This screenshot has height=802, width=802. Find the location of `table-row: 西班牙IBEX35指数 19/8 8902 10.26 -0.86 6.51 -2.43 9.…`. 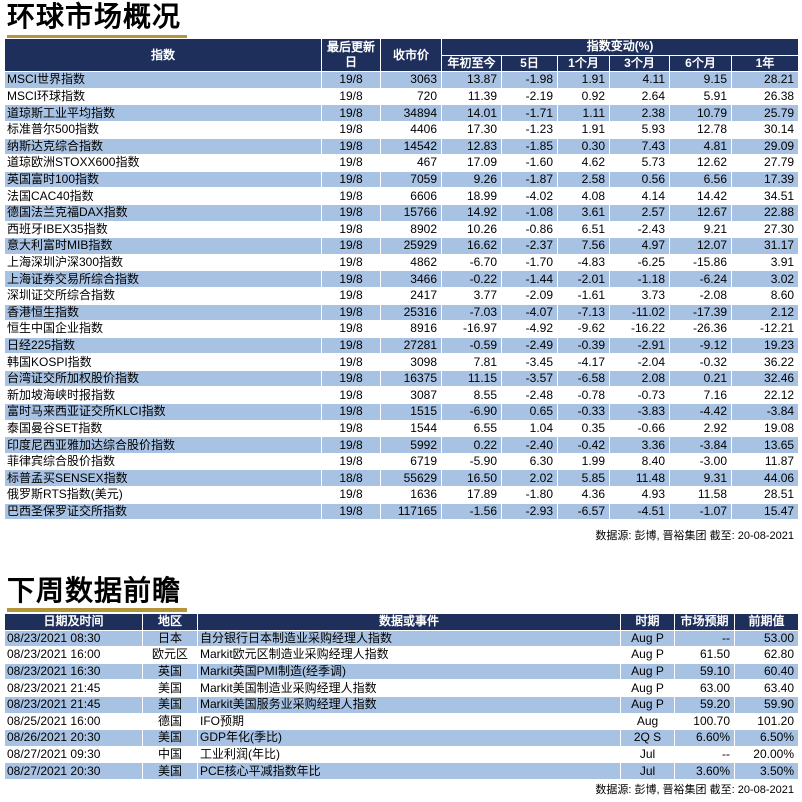

table-row: 西班牙IBEX35指数 19/8 8902 10.26 -0.86 6.51 -2.43 9.… is located at coordinates (402, 229).